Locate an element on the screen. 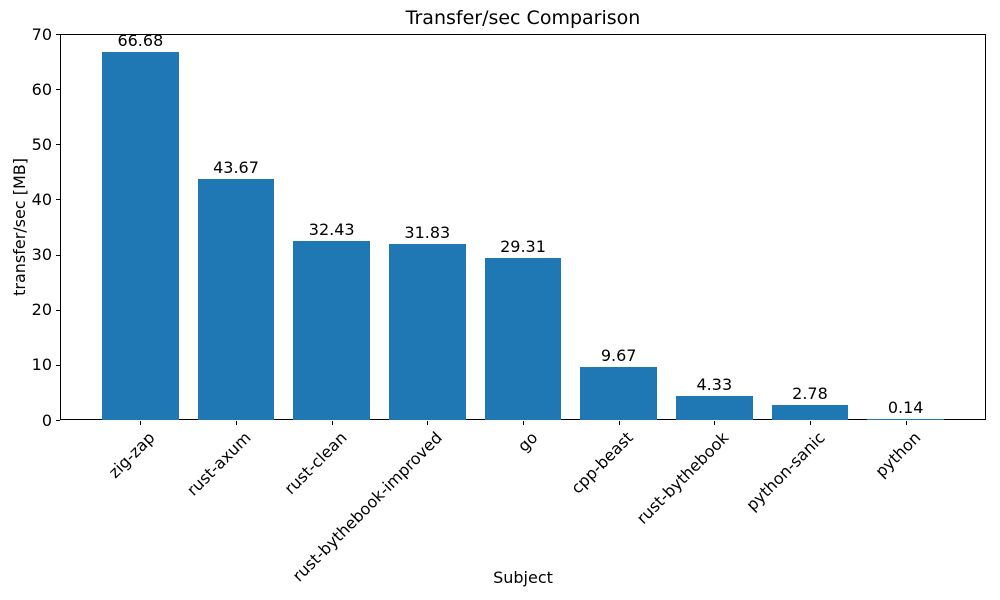  y-tick-label: 30 is located at coordinates (41, 255).